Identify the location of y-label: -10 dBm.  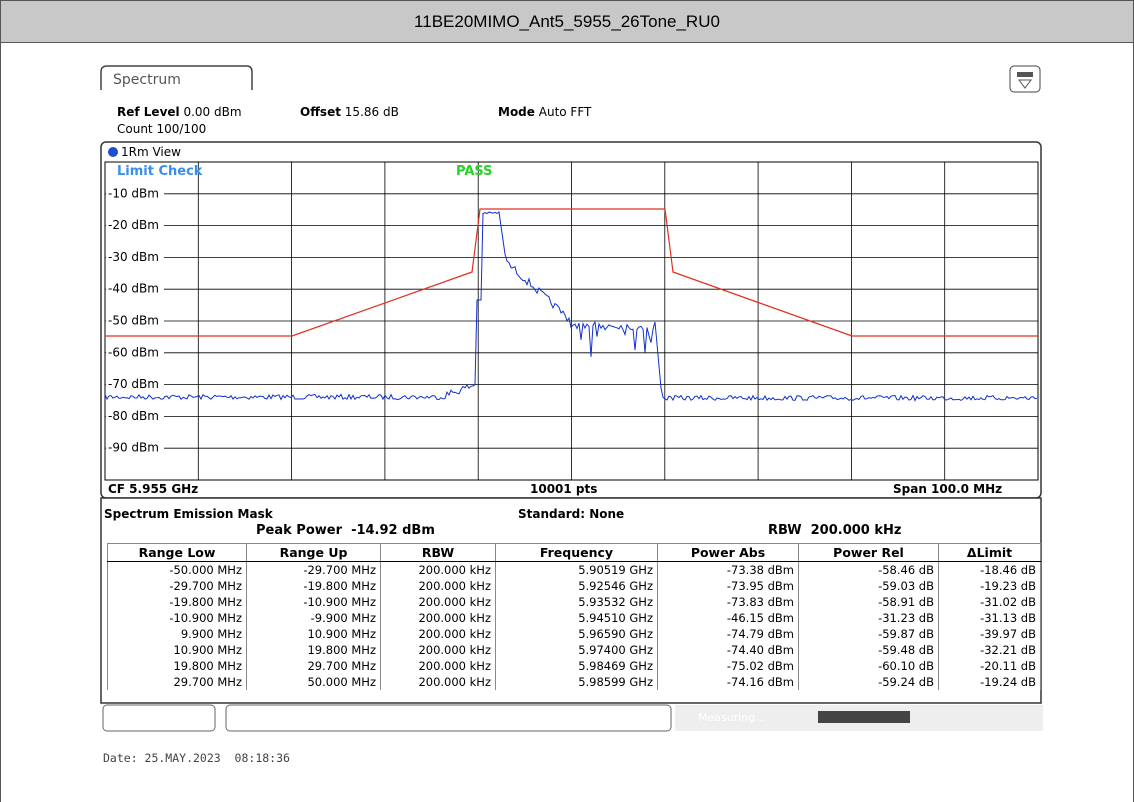
(133, 193).